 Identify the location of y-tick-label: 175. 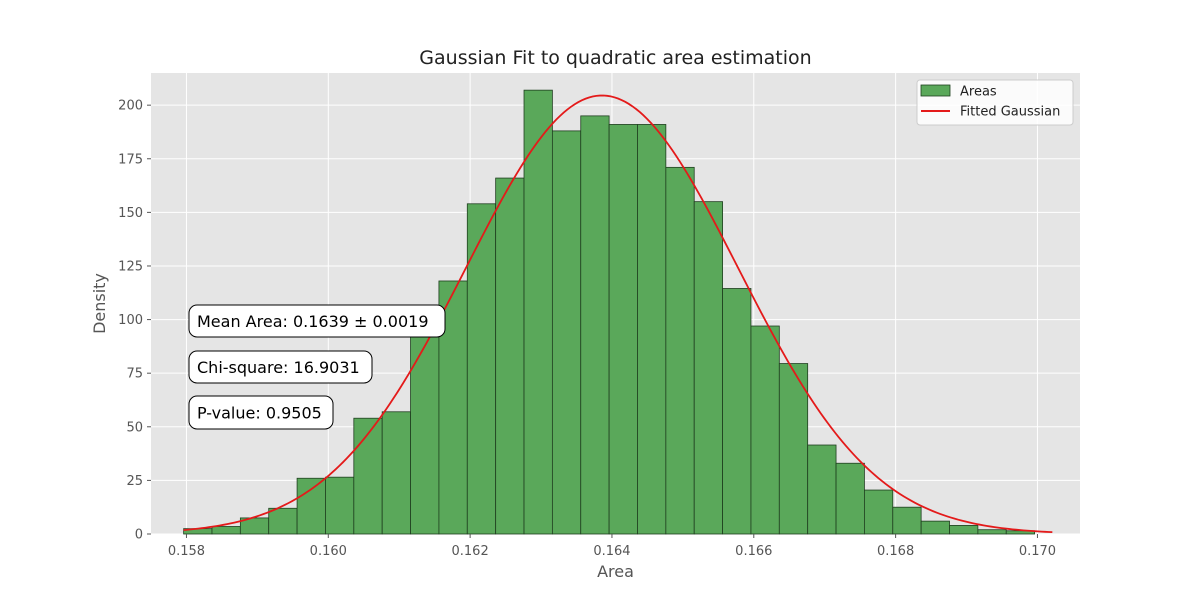
(130, 159).